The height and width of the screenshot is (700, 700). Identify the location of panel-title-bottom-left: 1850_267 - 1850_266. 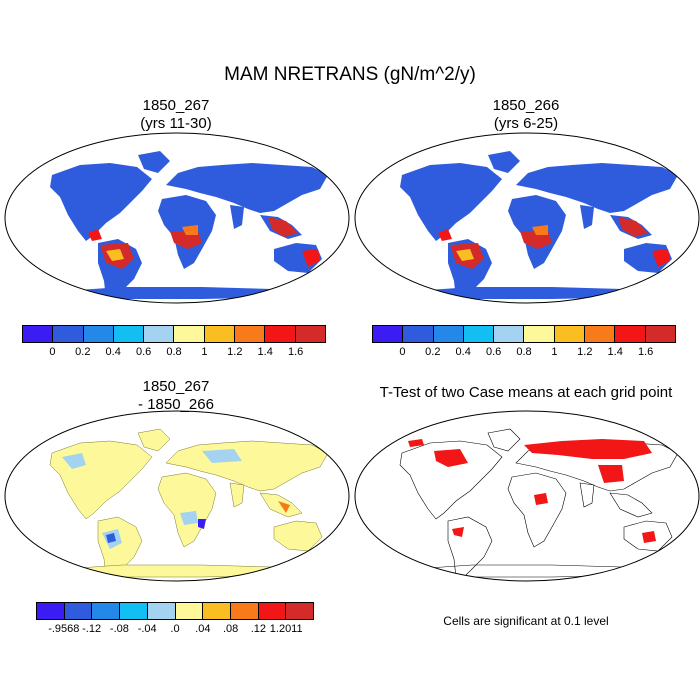
(176, 396).